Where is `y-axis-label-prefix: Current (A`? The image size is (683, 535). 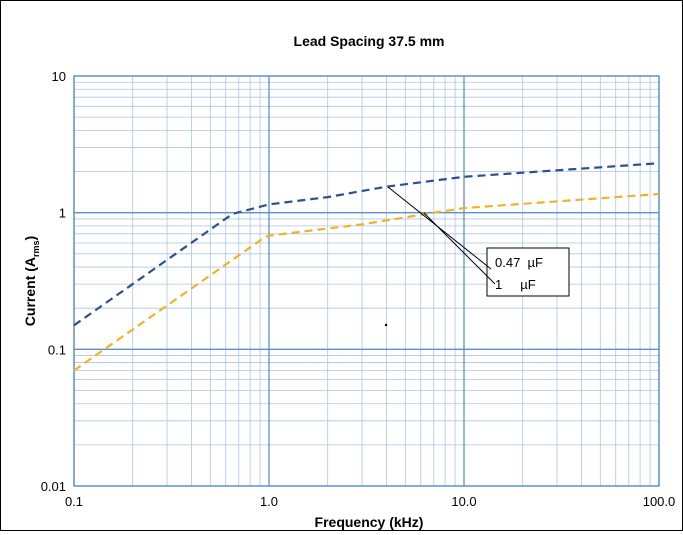
y-axis-label-prefix: Current (A is located at coordinates (30, 291).